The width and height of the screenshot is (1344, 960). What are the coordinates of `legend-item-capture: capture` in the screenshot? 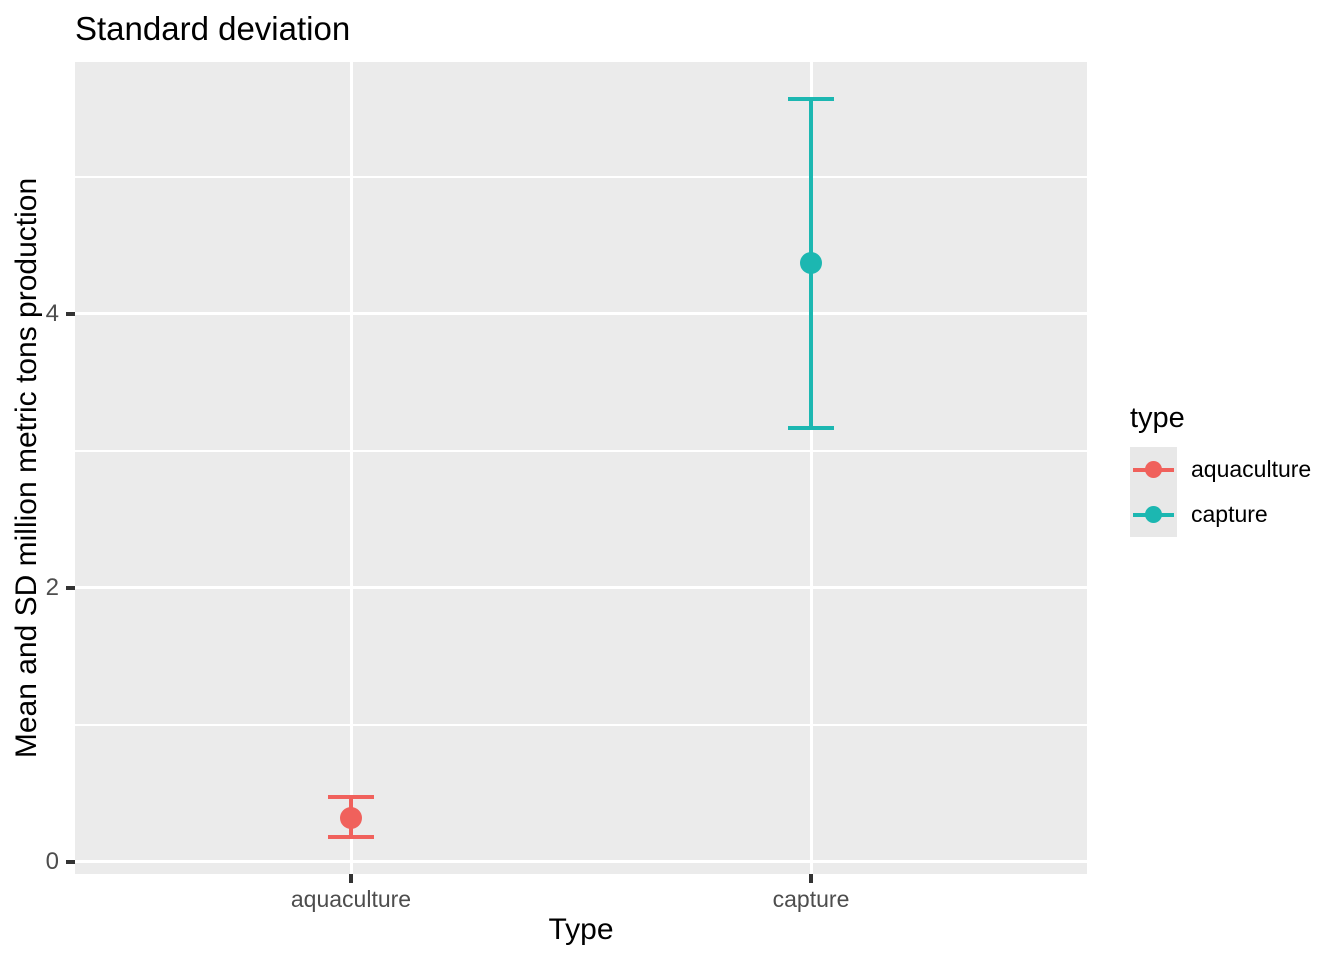 It's located at (1220, 514).